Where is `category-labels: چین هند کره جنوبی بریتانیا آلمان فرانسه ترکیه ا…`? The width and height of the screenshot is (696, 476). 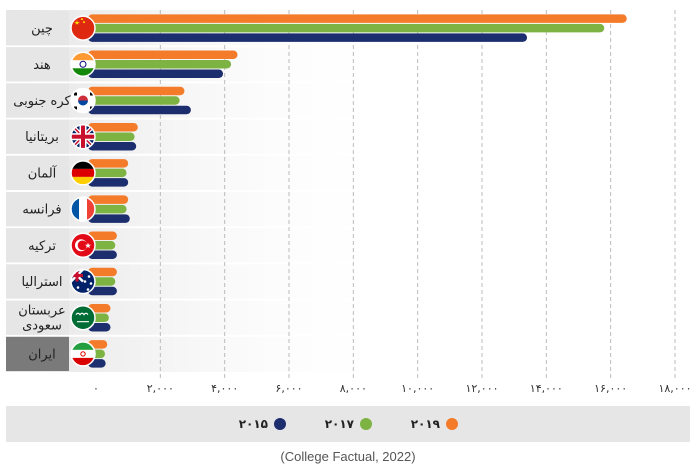 category-labels: چین هند کره جنوبی بریتانیا آلمان فرانسه ترکیه ا… is located at coordinates (39, 191).